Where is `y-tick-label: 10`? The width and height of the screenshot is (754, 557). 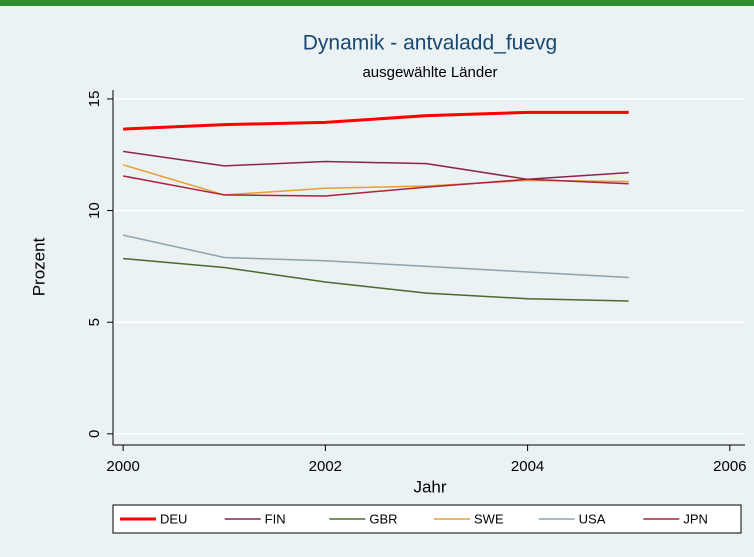 y-tick-label: 10 is located at coordinates (94, 210).